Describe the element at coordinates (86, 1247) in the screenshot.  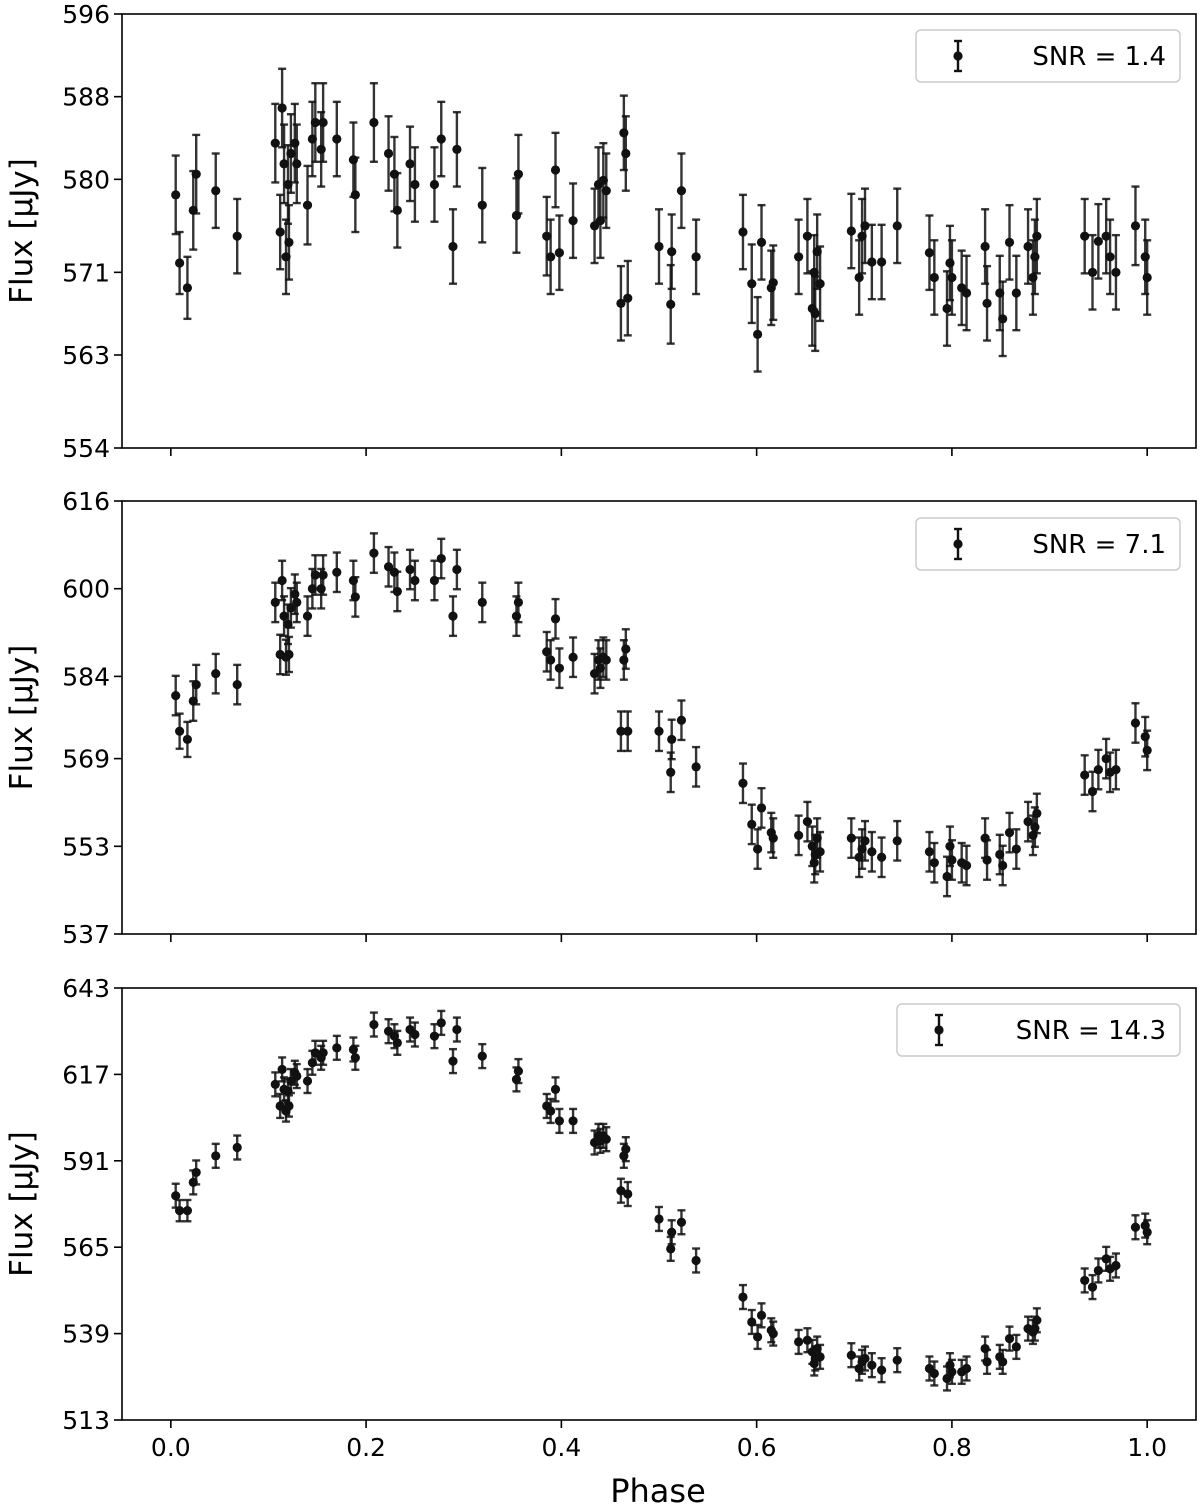
I see `y-tick-label: 565` at that location.